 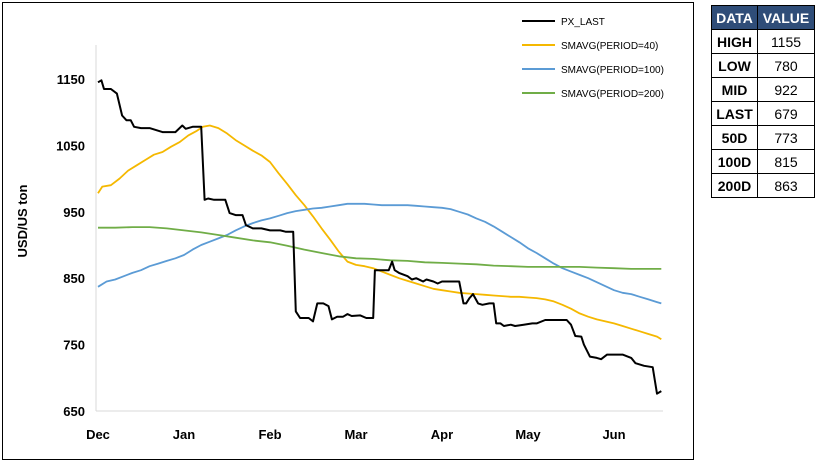 What do you see at coordinates (74, 278) in the screenshot?
I see `y-tick-label: 850` at bounding box center [74, 278].